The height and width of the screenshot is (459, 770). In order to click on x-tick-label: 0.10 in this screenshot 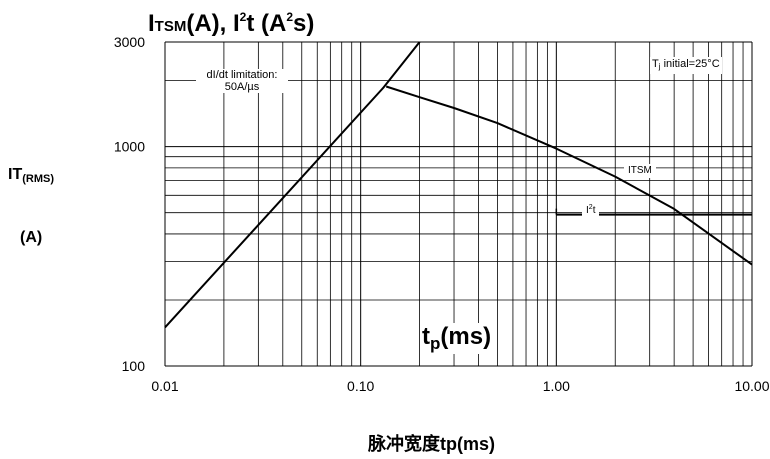, I will do `click(360, 386)`.